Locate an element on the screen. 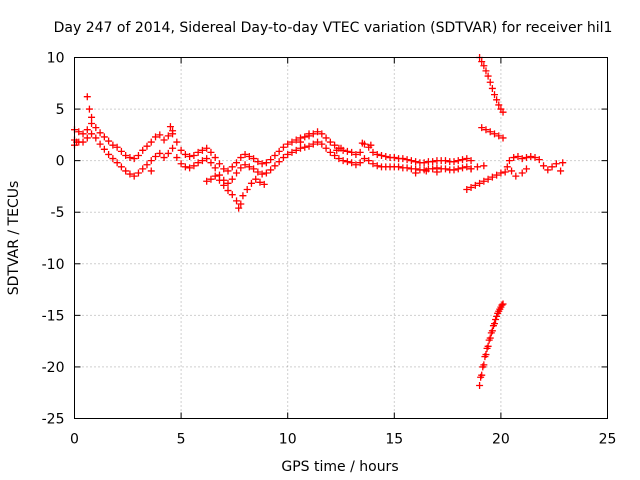  x-tick-label: 15 is located at coordinates (394, 440).